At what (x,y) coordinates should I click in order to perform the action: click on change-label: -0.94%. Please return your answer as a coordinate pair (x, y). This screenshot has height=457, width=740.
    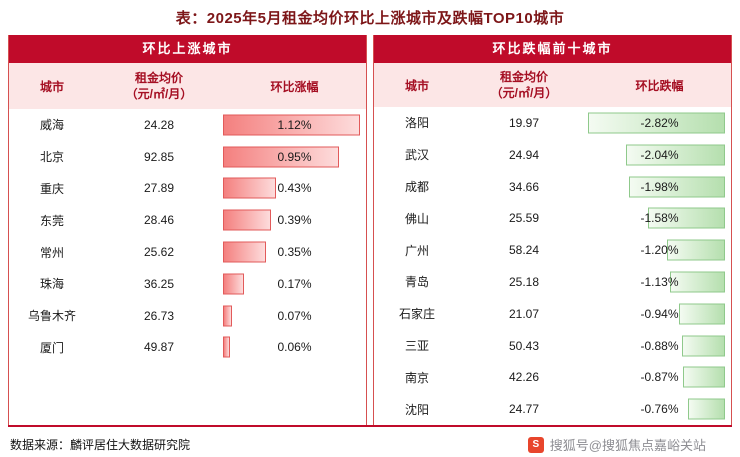
    Looking at the image, I should click on (659, 313).